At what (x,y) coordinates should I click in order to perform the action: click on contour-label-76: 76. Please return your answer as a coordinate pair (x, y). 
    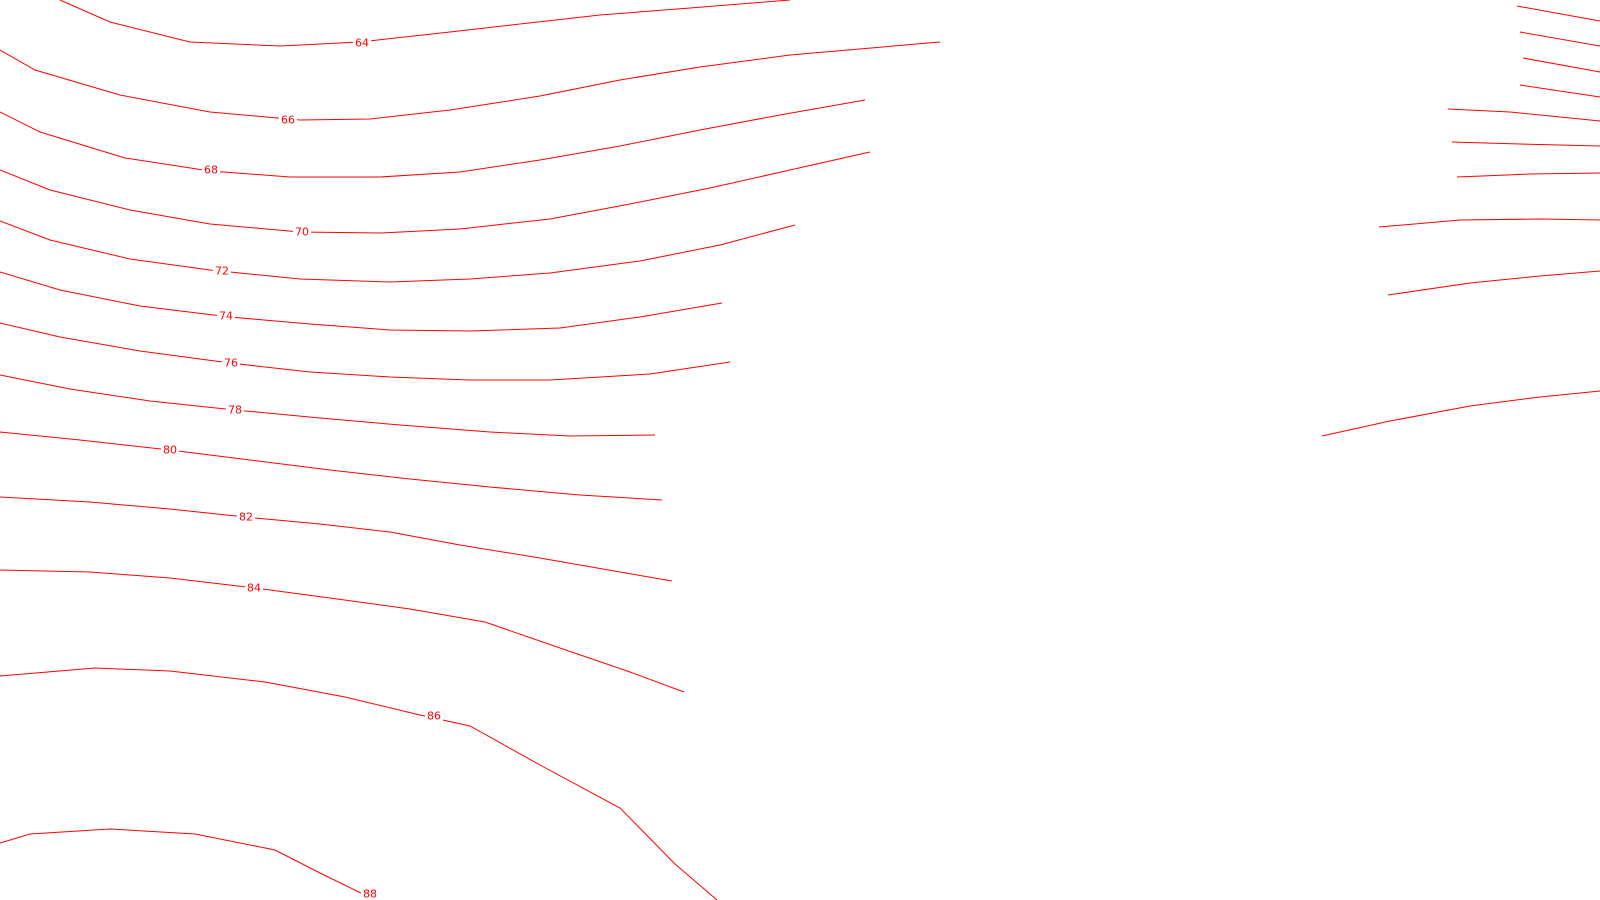
    Looking at the image, I should click on (231, 363).